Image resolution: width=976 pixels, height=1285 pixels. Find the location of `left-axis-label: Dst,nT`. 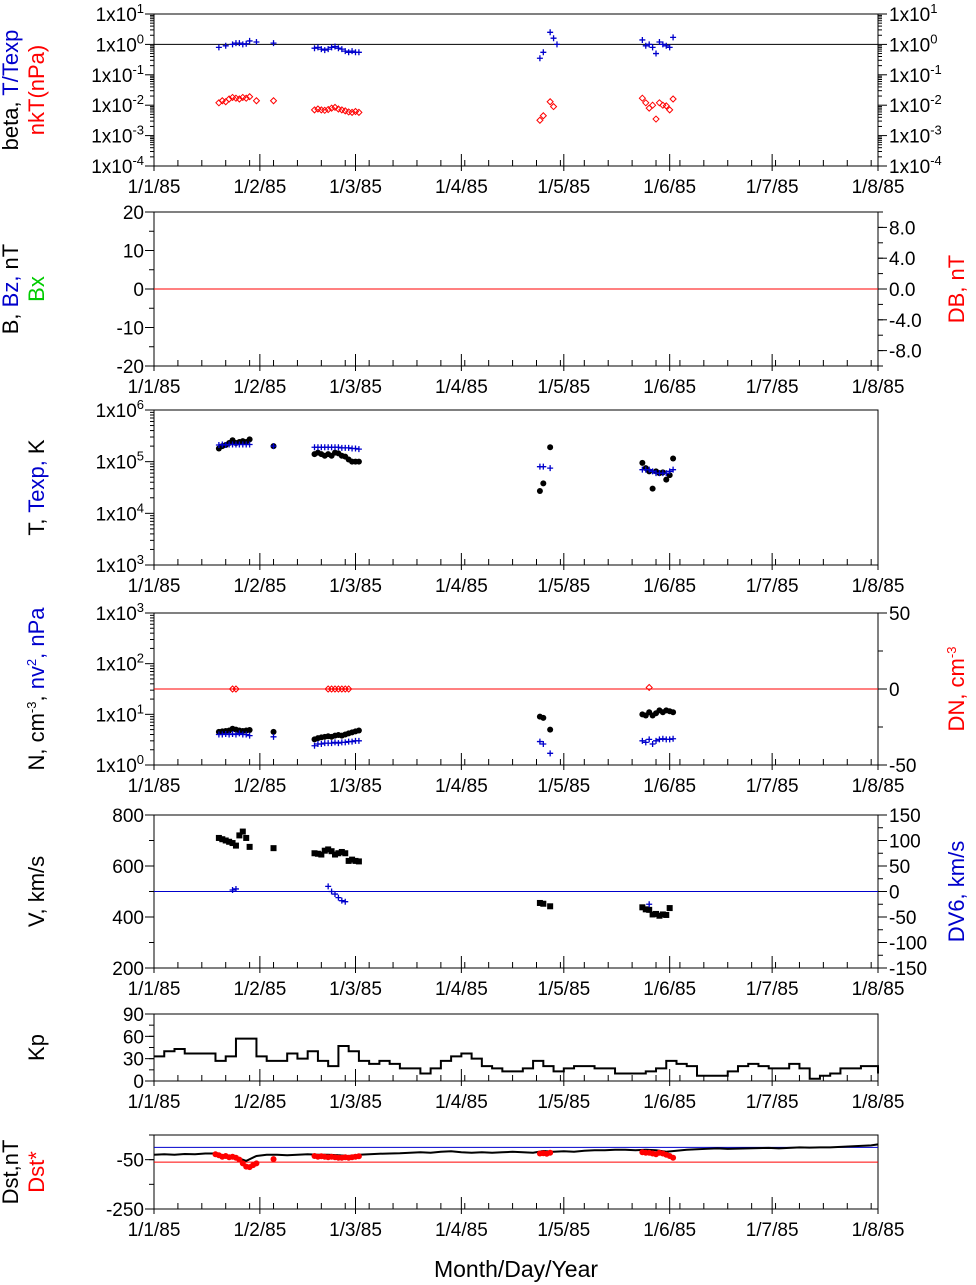

left-axis-label: Dst,nT is located at coordinates (11, 1172).